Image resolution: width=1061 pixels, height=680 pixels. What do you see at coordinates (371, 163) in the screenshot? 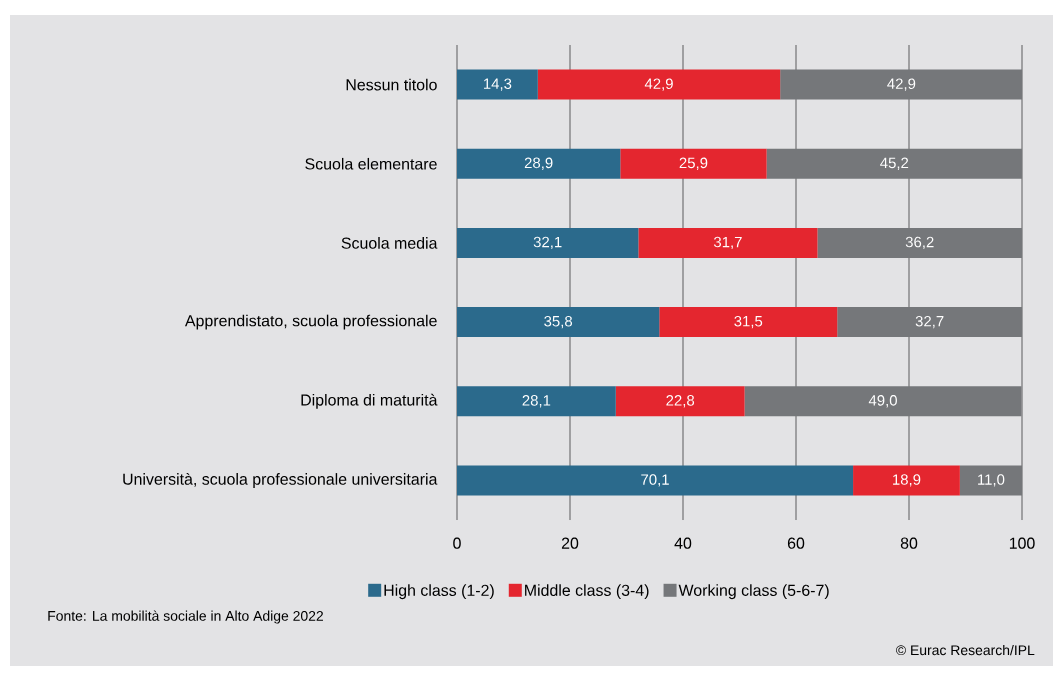
I see `y-tick-label: Scuola elementare` at bounding box center [371, 163].